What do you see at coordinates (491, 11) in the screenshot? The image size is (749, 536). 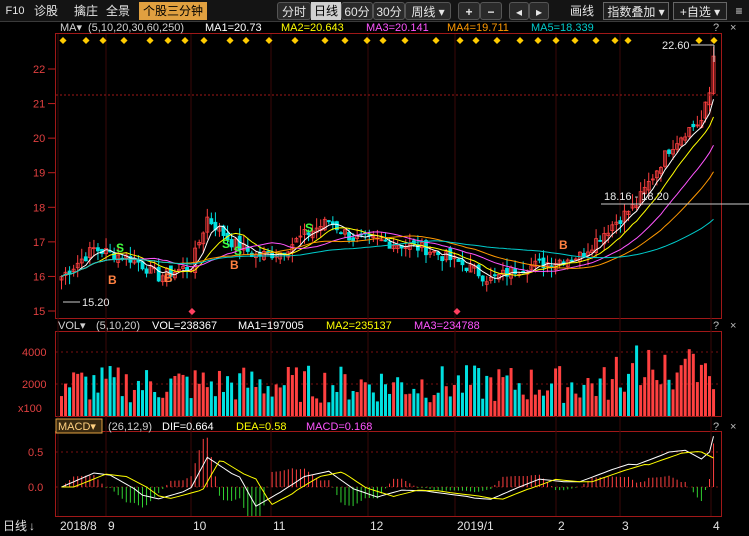 I see `zoom-out-button: −` at bounding box center [491, 11].